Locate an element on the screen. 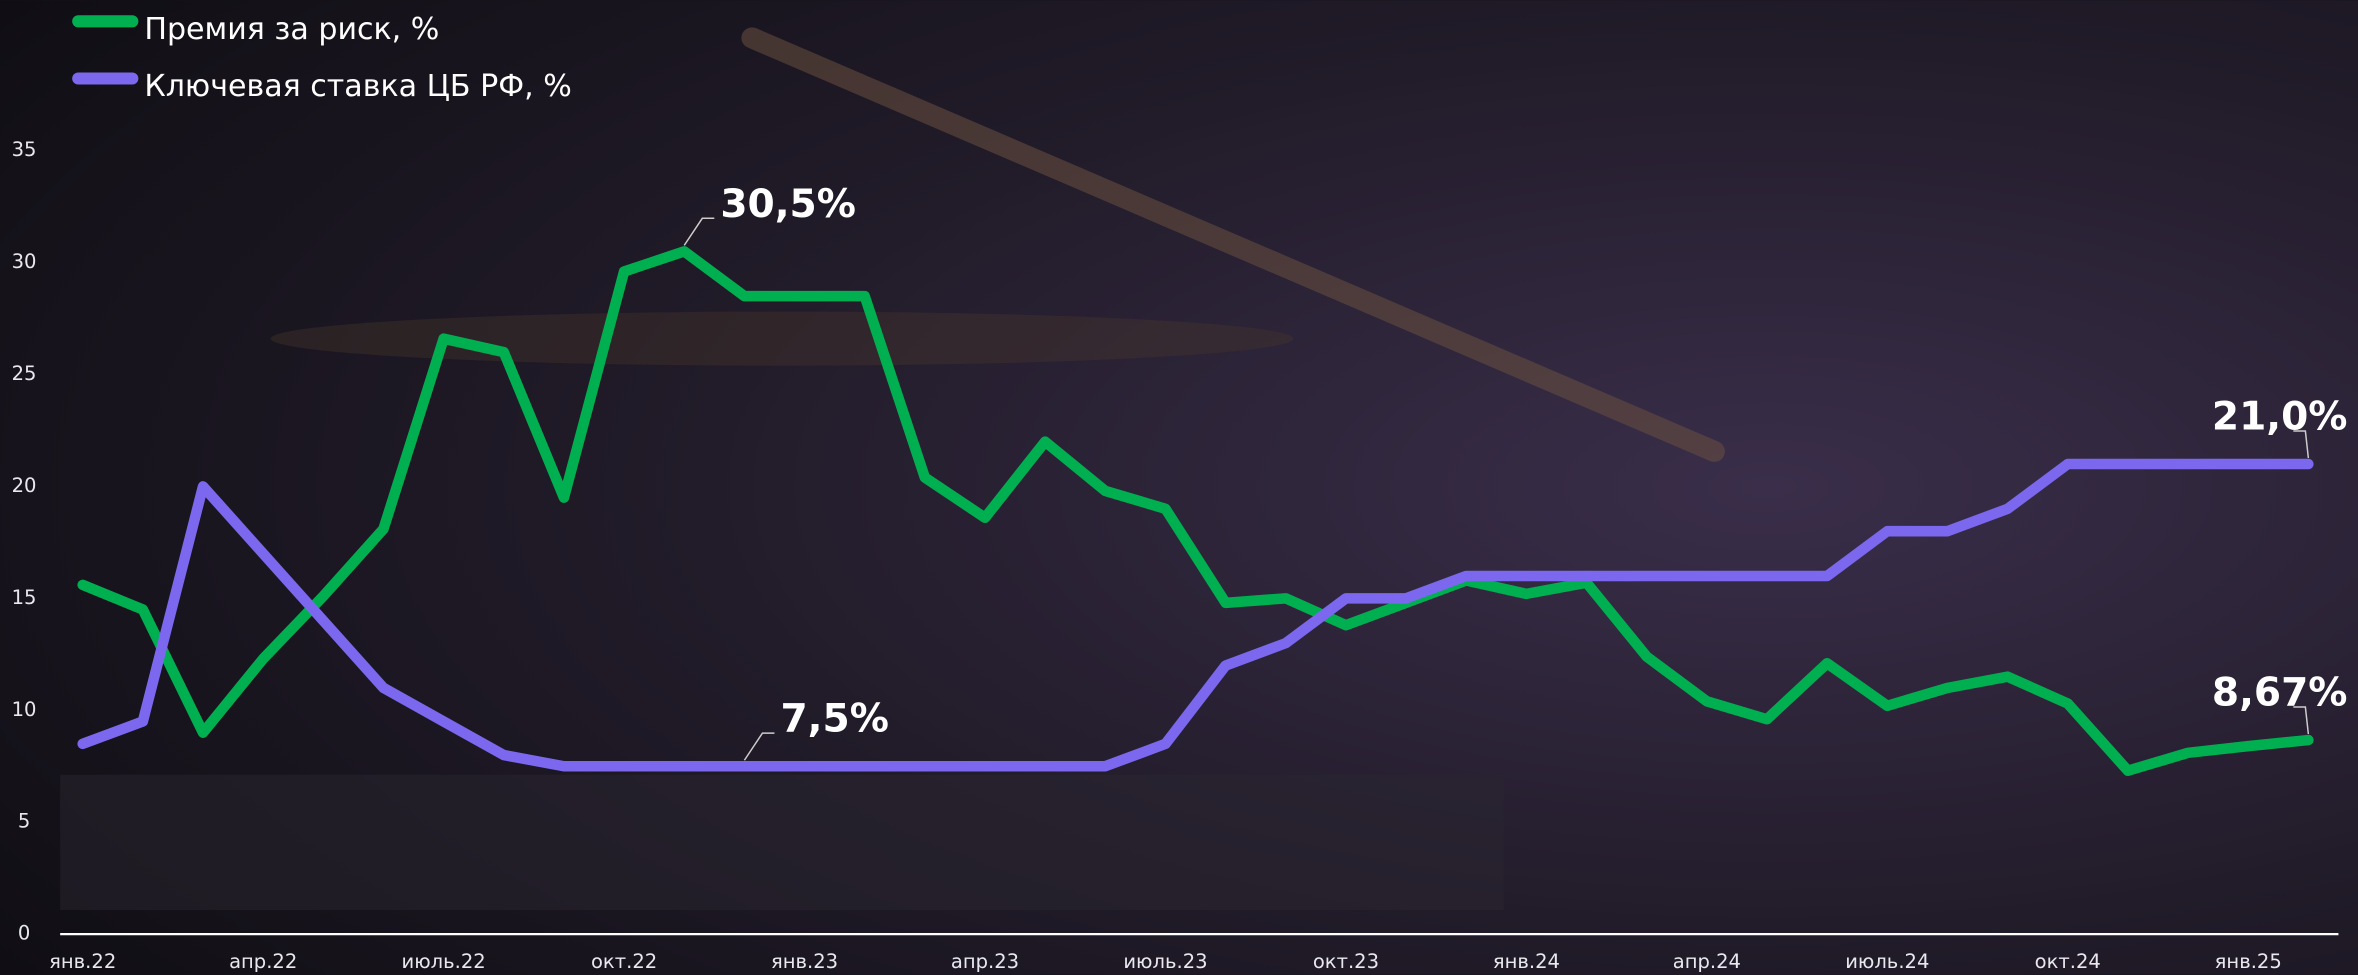  legend-label: Ключевая ставка ЦБ РФ, % is located at coordinates (357, 86).